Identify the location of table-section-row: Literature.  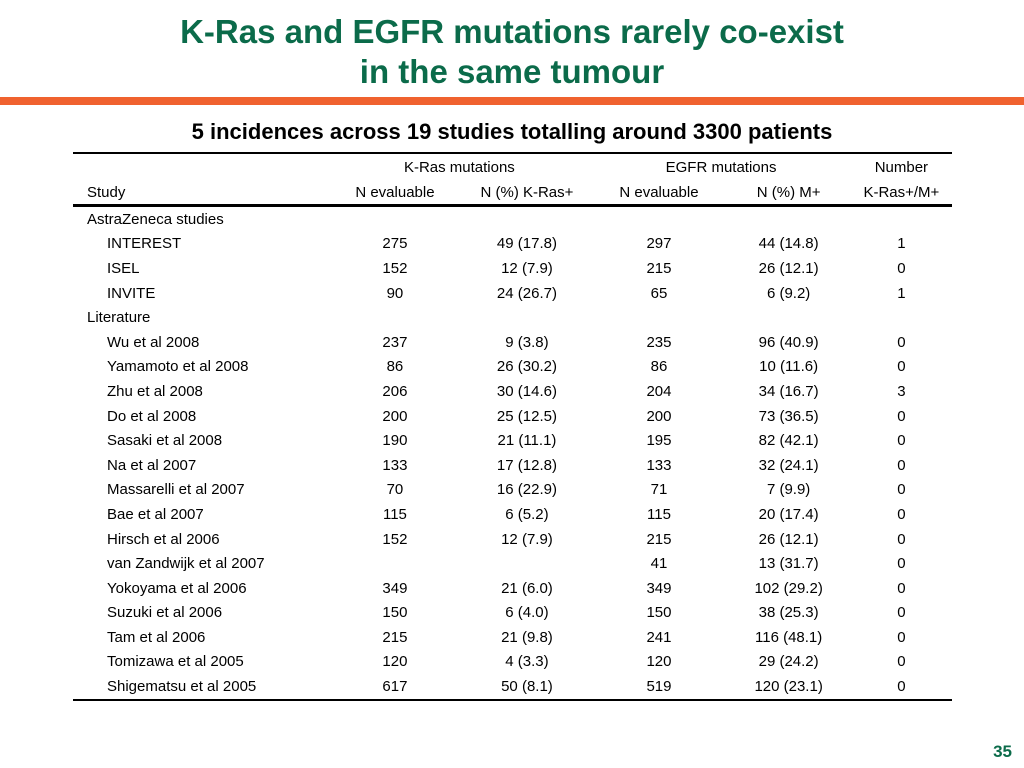
(512, 317).